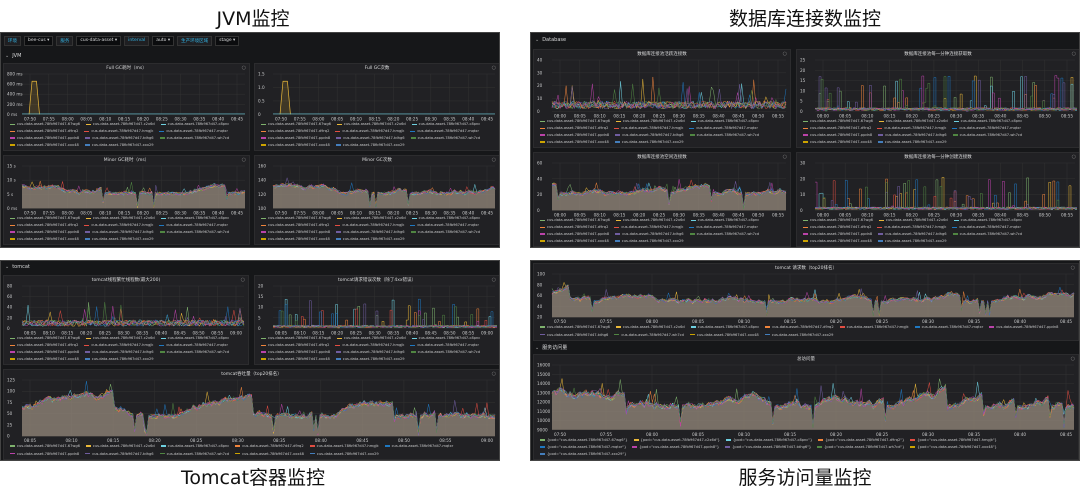  What do you see at coordinates (227, 41) in the screenshot?
I see `var-region-select: stage ▾` at bounding box center [227, 41].